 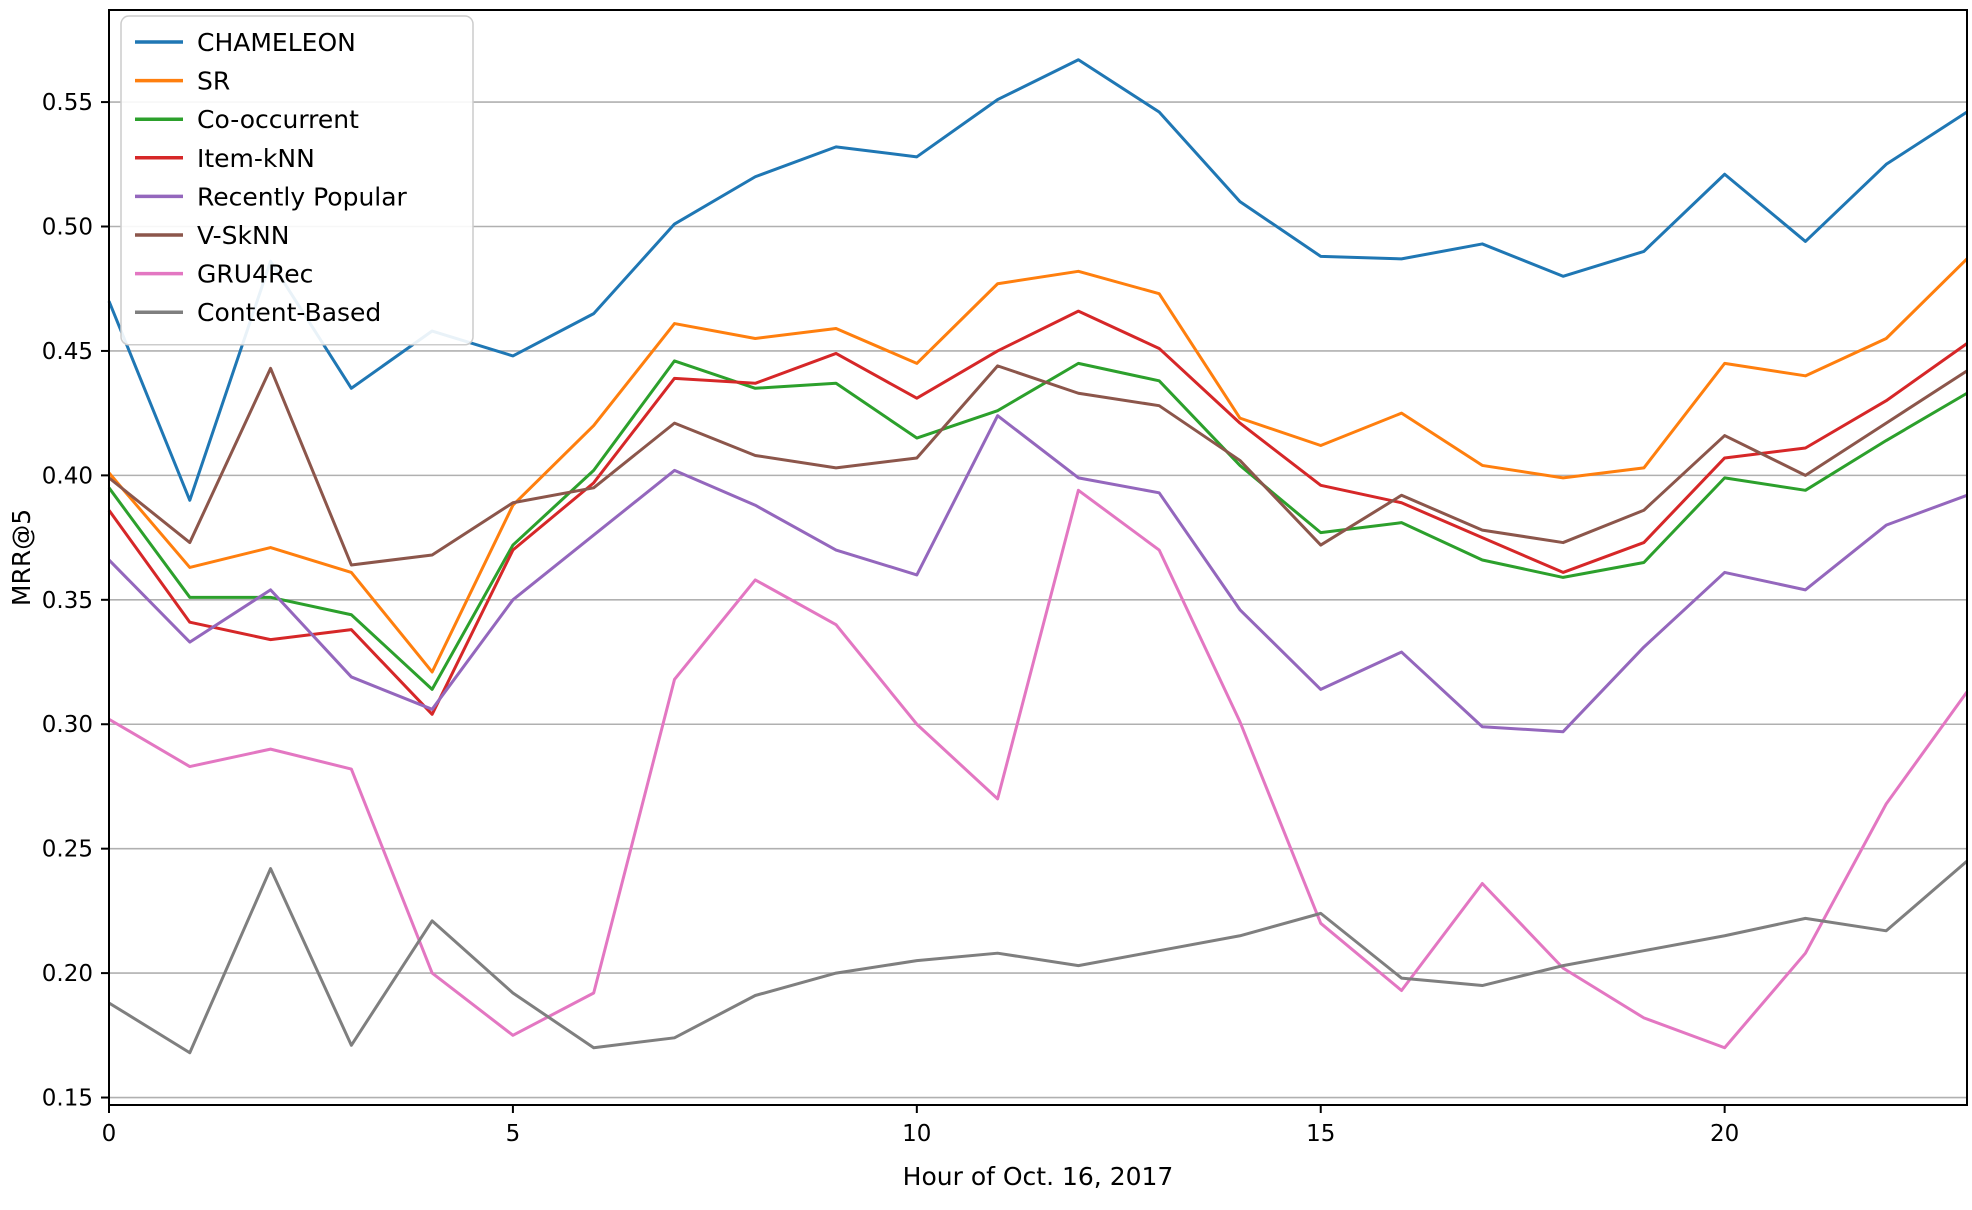 What do you see at coordinates (182, 81) in the screenshot?
I see `legend-item: SR` at bounding box center [182, 81].